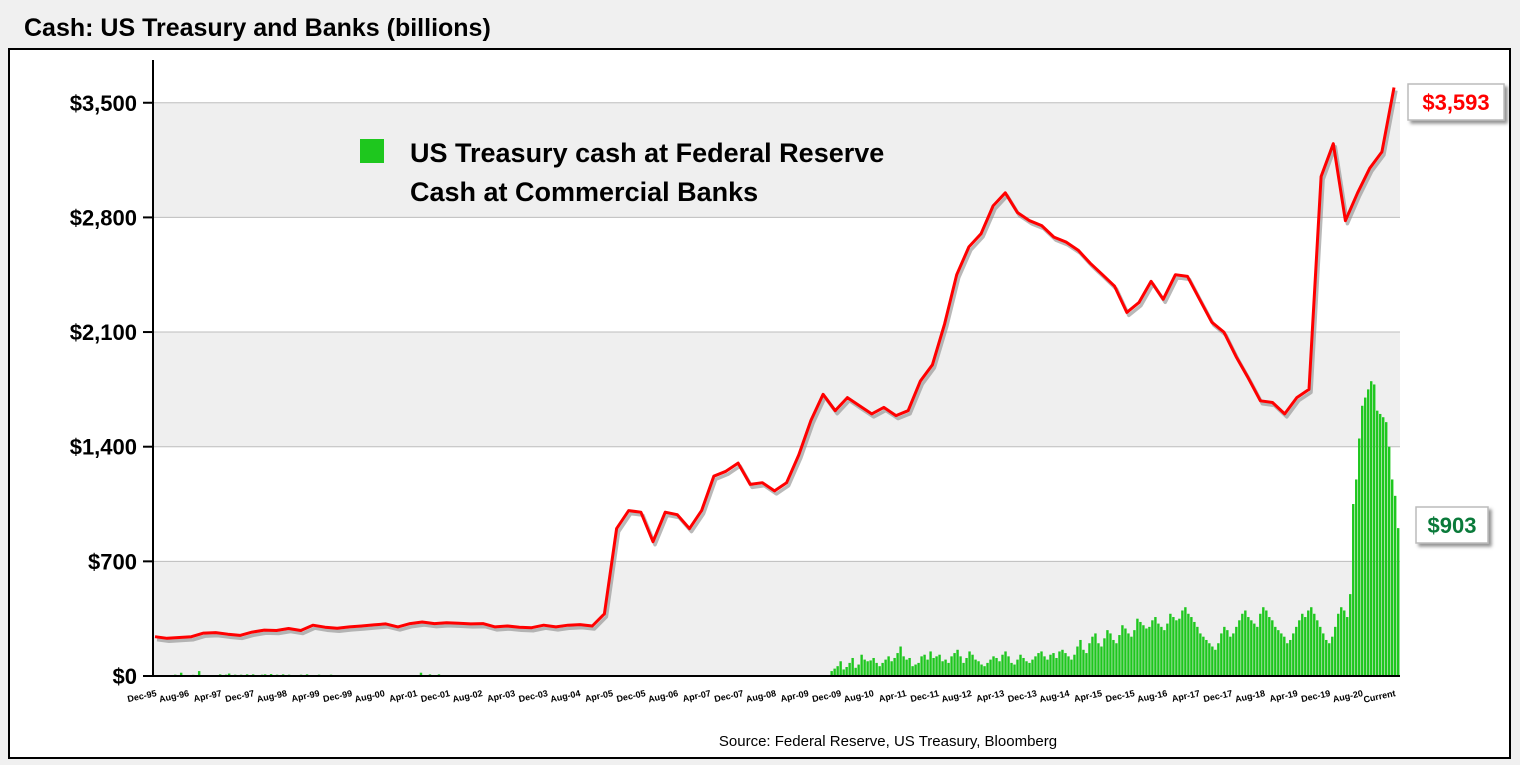  What do you see at coordinates (103, 332) in the screenshot?
I see `y-tick-label: $2,100` at bounding box center [103, 332].